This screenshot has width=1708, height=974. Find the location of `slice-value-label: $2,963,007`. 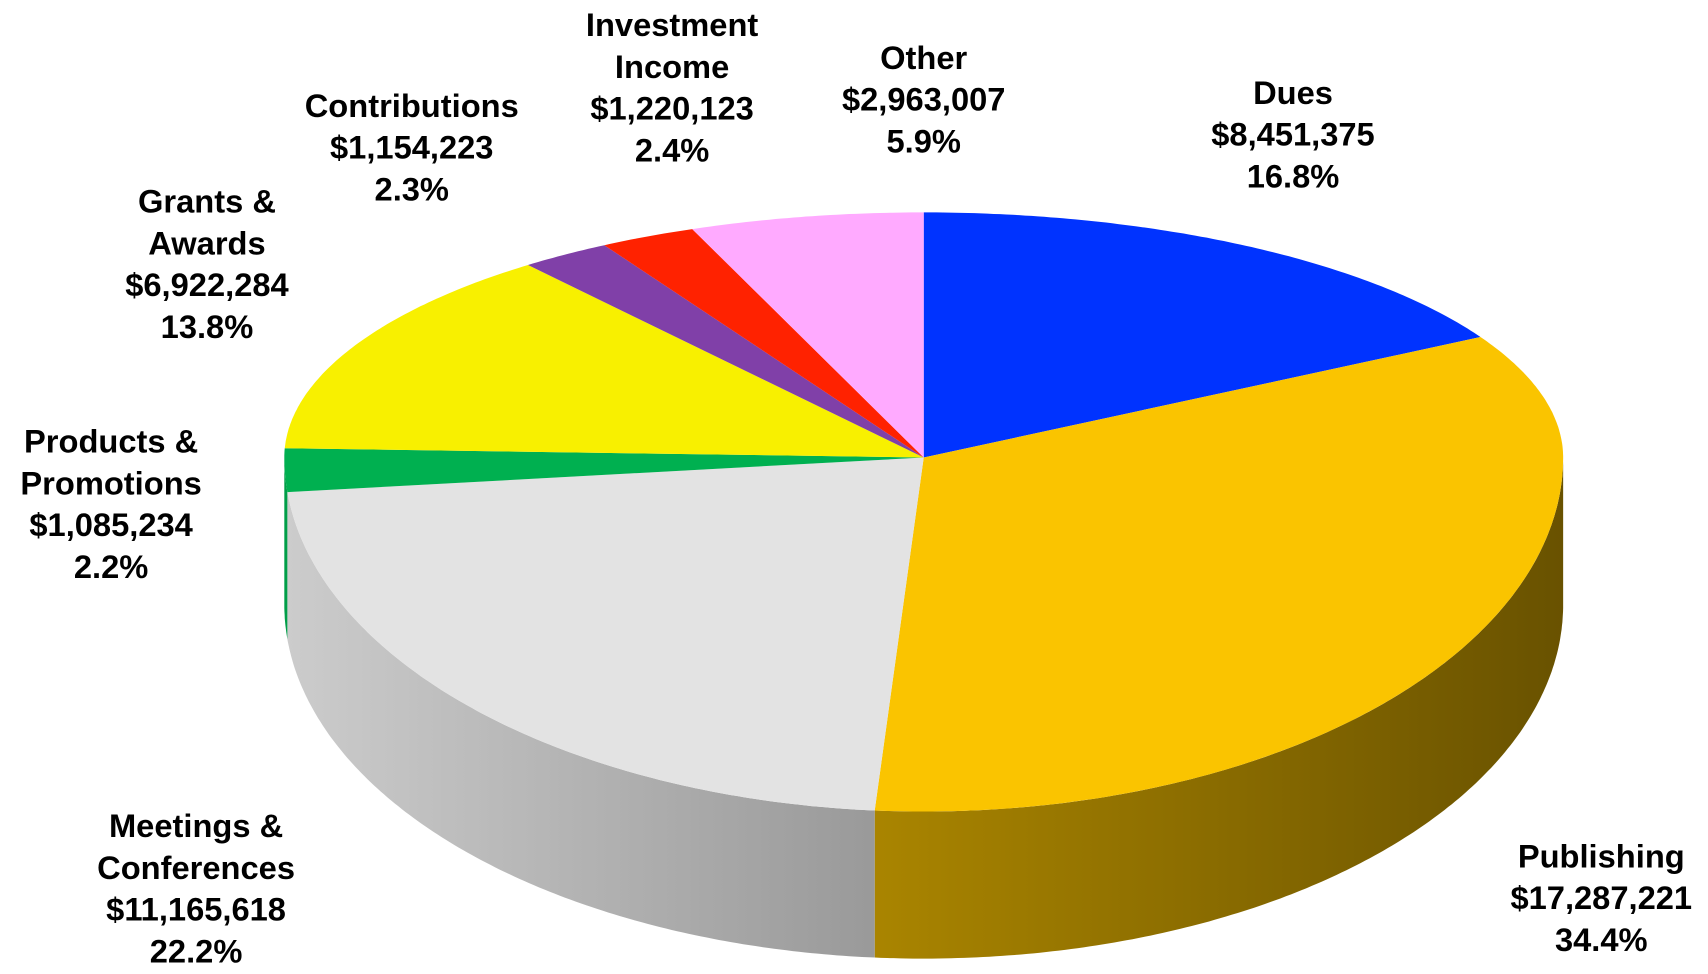

slice-value-label: $2,963,007 is located at coordinates (923, 98).